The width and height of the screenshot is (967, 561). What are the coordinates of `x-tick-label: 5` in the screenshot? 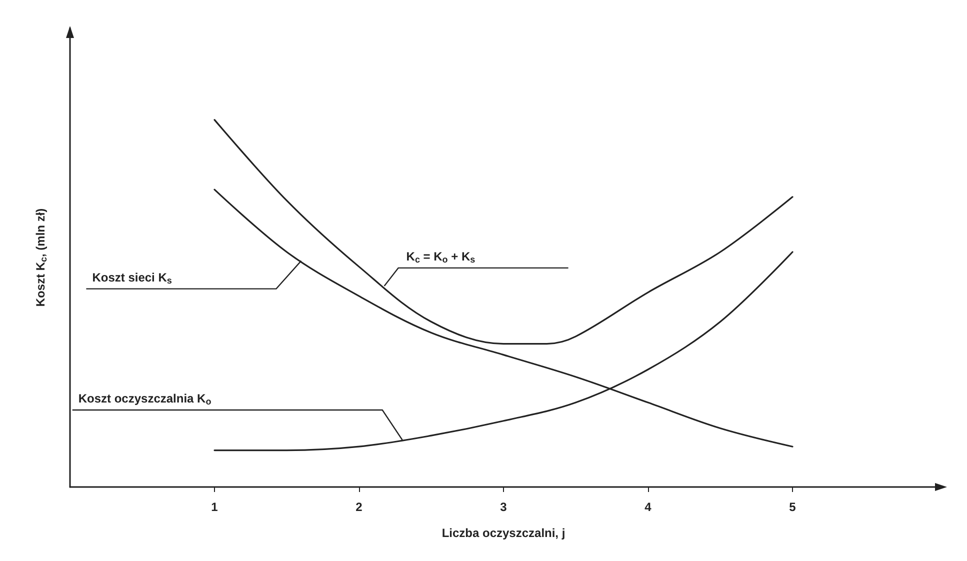 It's located at (792, 507).